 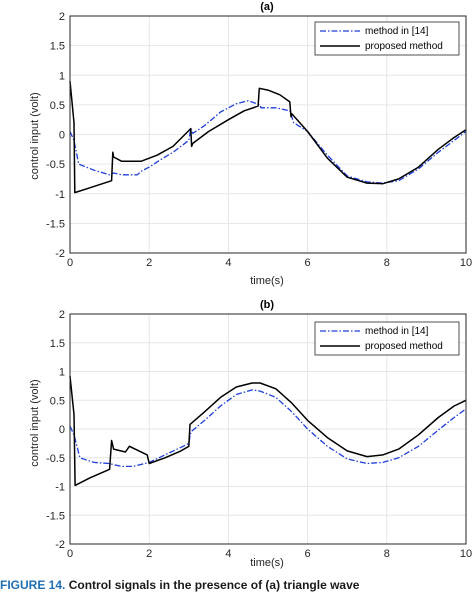 I want to click on chart-b-xlabel: time(s), so click(x=267, y=563).